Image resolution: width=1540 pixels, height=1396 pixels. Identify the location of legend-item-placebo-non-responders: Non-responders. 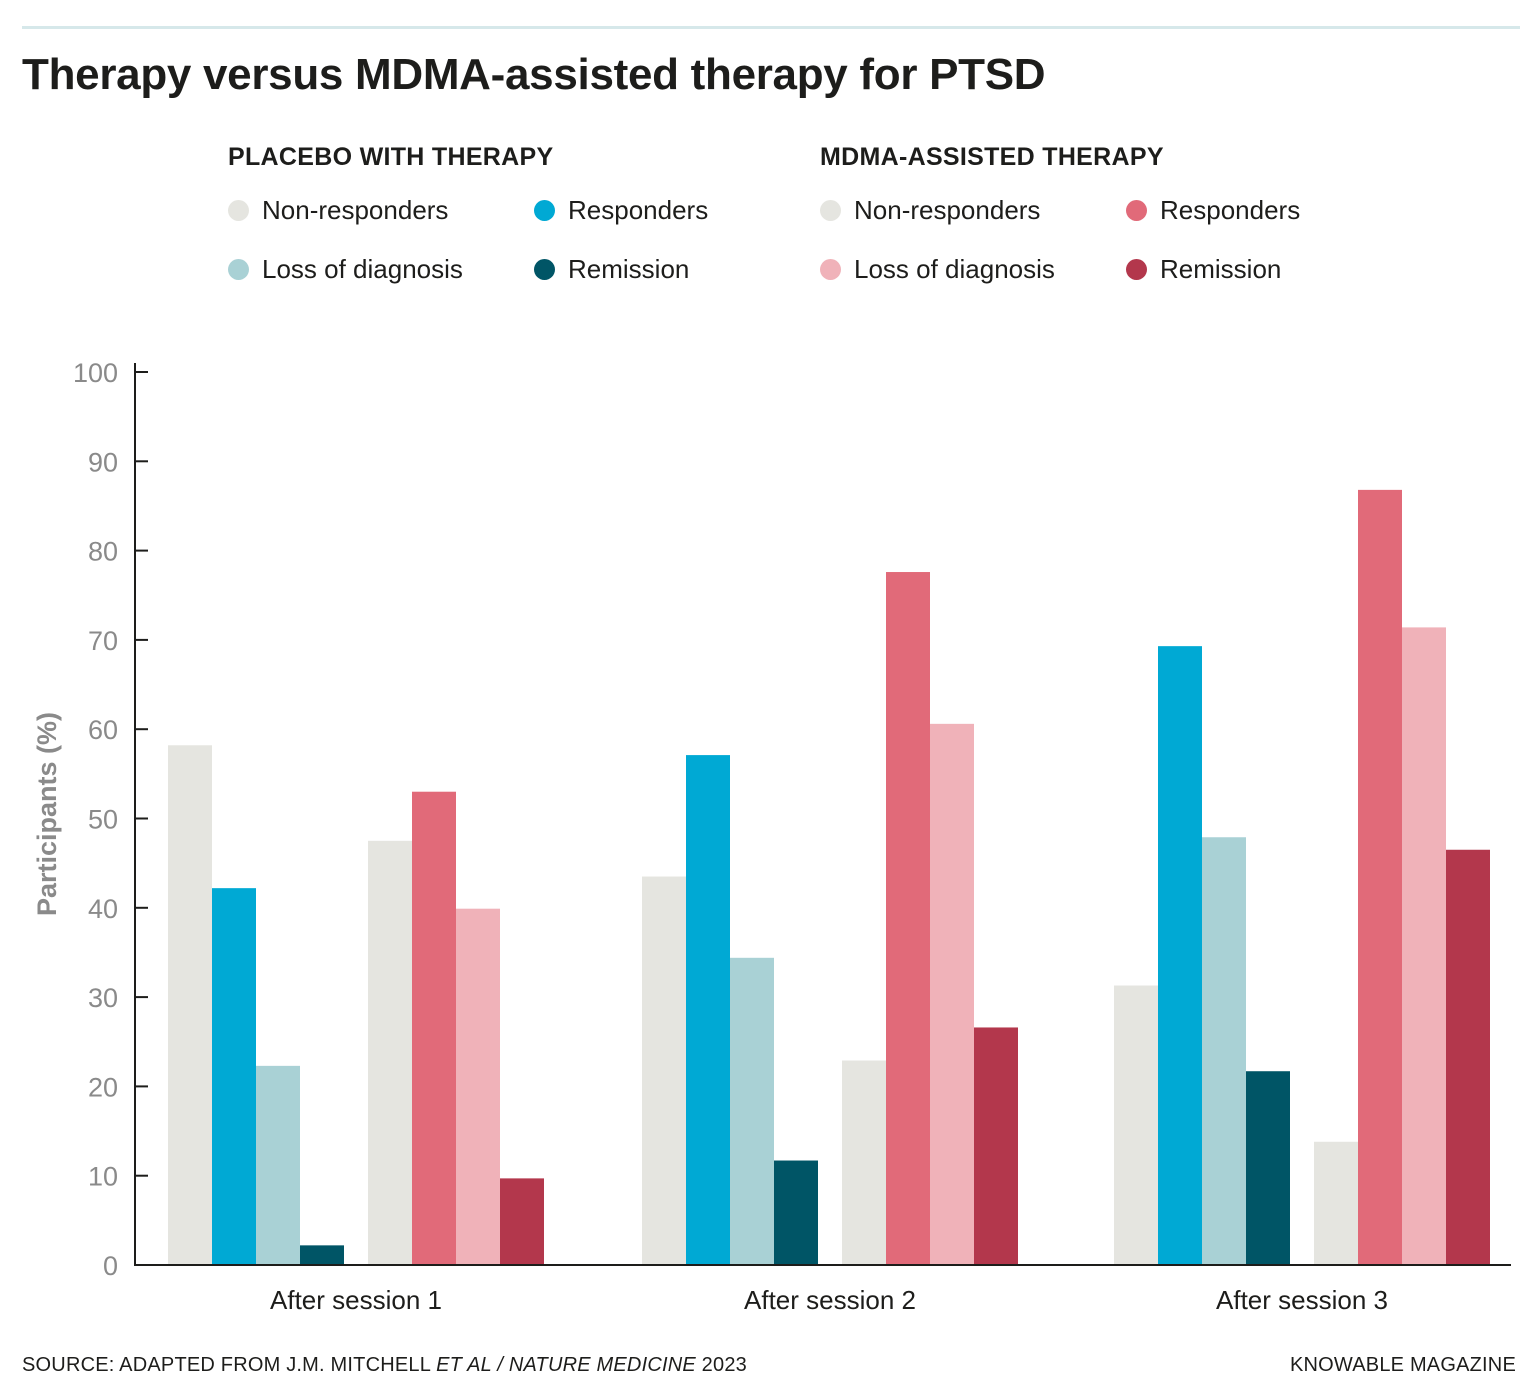
(381, 210).